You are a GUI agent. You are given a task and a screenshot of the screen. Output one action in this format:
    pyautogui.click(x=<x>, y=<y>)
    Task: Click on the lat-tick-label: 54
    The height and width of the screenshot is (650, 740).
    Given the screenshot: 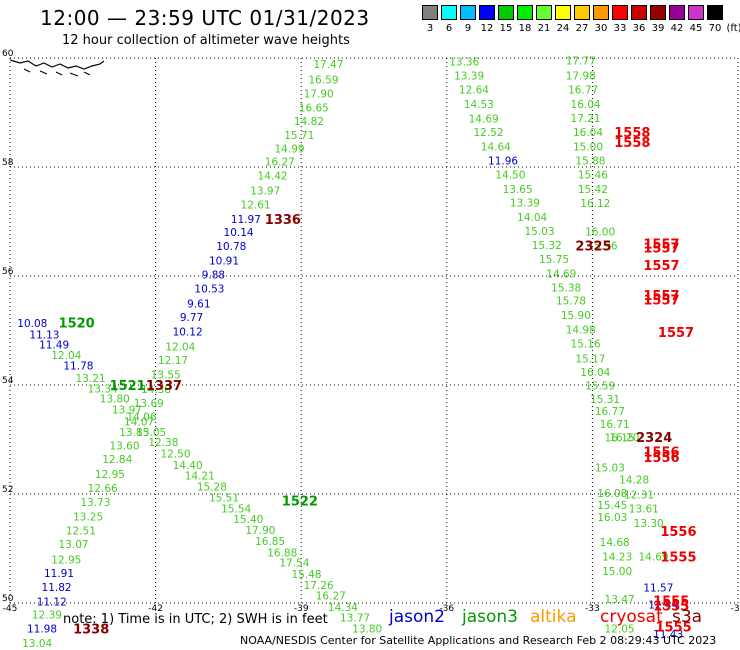 What is the action you would take?
    pyautogui.click(x=8, y=381)
    